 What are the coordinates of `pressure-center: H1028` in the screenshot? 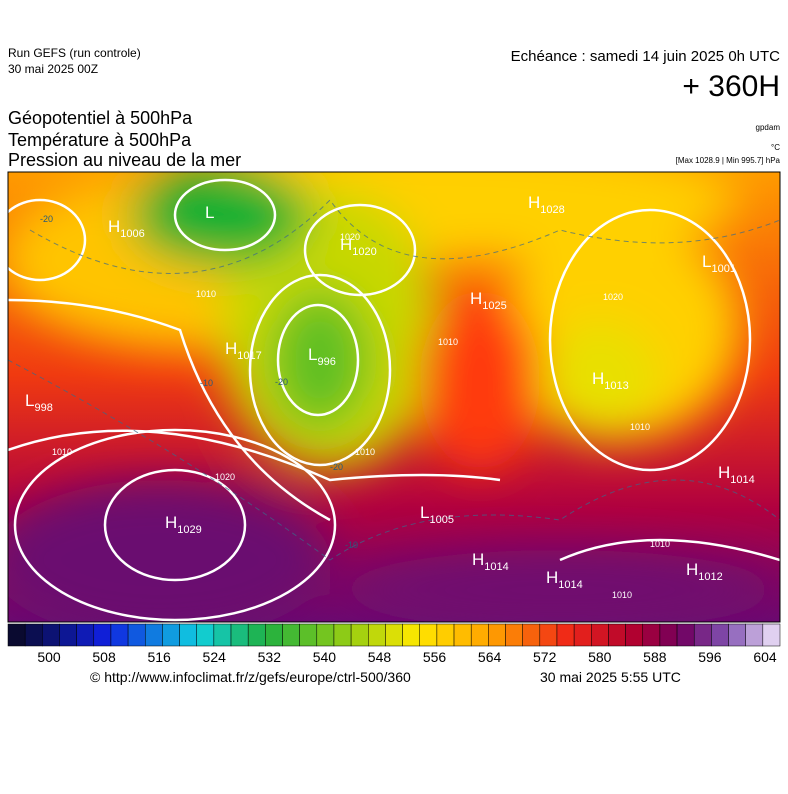 It's located at (546, 204).